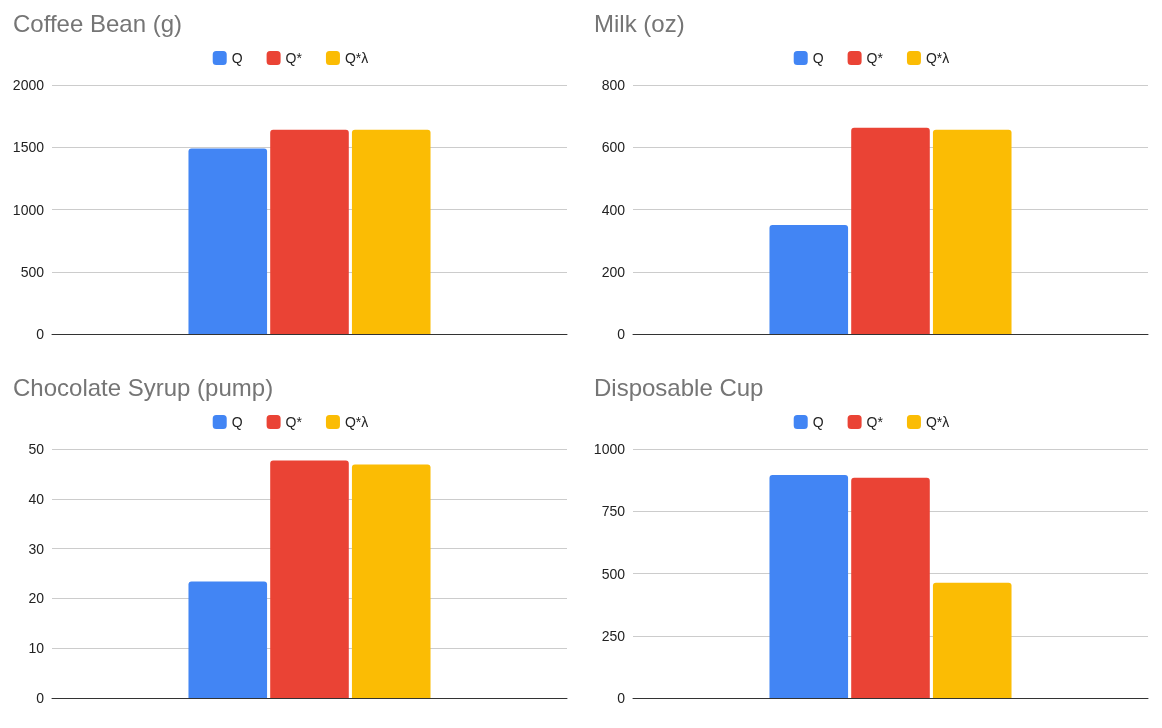  What do you see at coordinates (97, 23) in the screenshot?
I see `chart-title: Coffee Bean (g)` at bounding box center [97, 23].